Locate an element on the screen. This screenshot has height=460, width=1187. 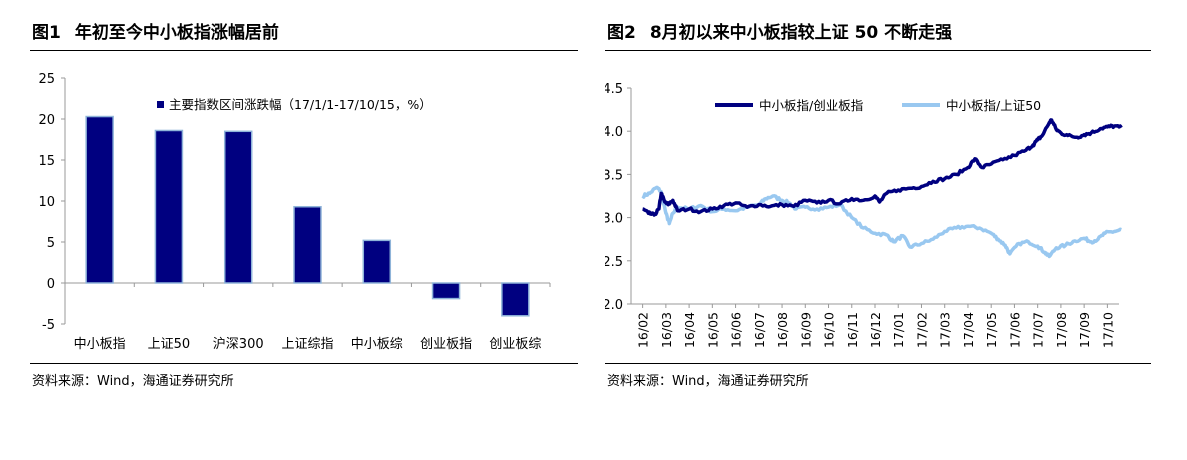
x-tick-label: 创业板指 is located at coordinates (446, 344).